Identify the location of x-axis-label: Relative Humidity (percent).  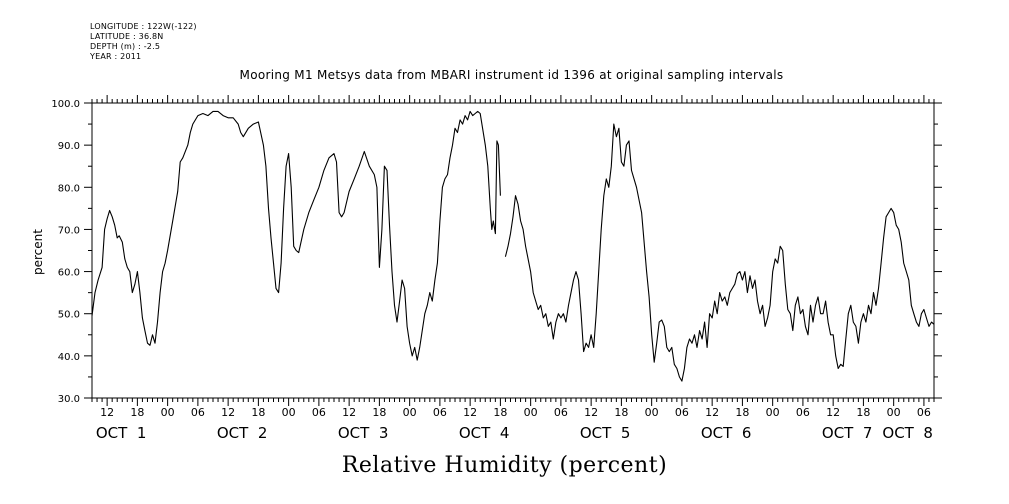
(504, 465).